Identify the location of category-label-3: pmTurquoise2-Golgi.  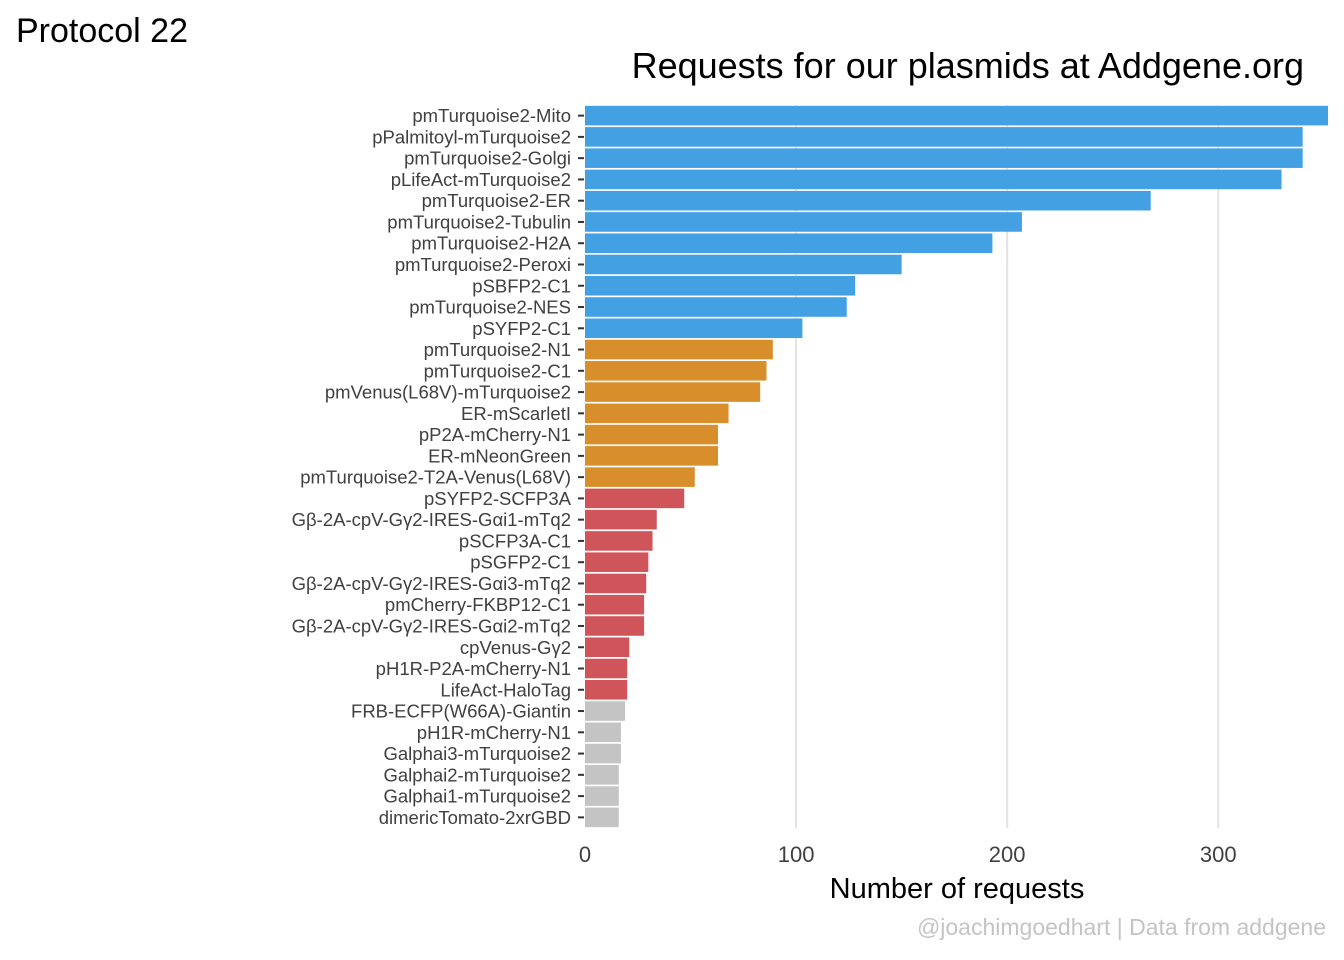
(487, 158).